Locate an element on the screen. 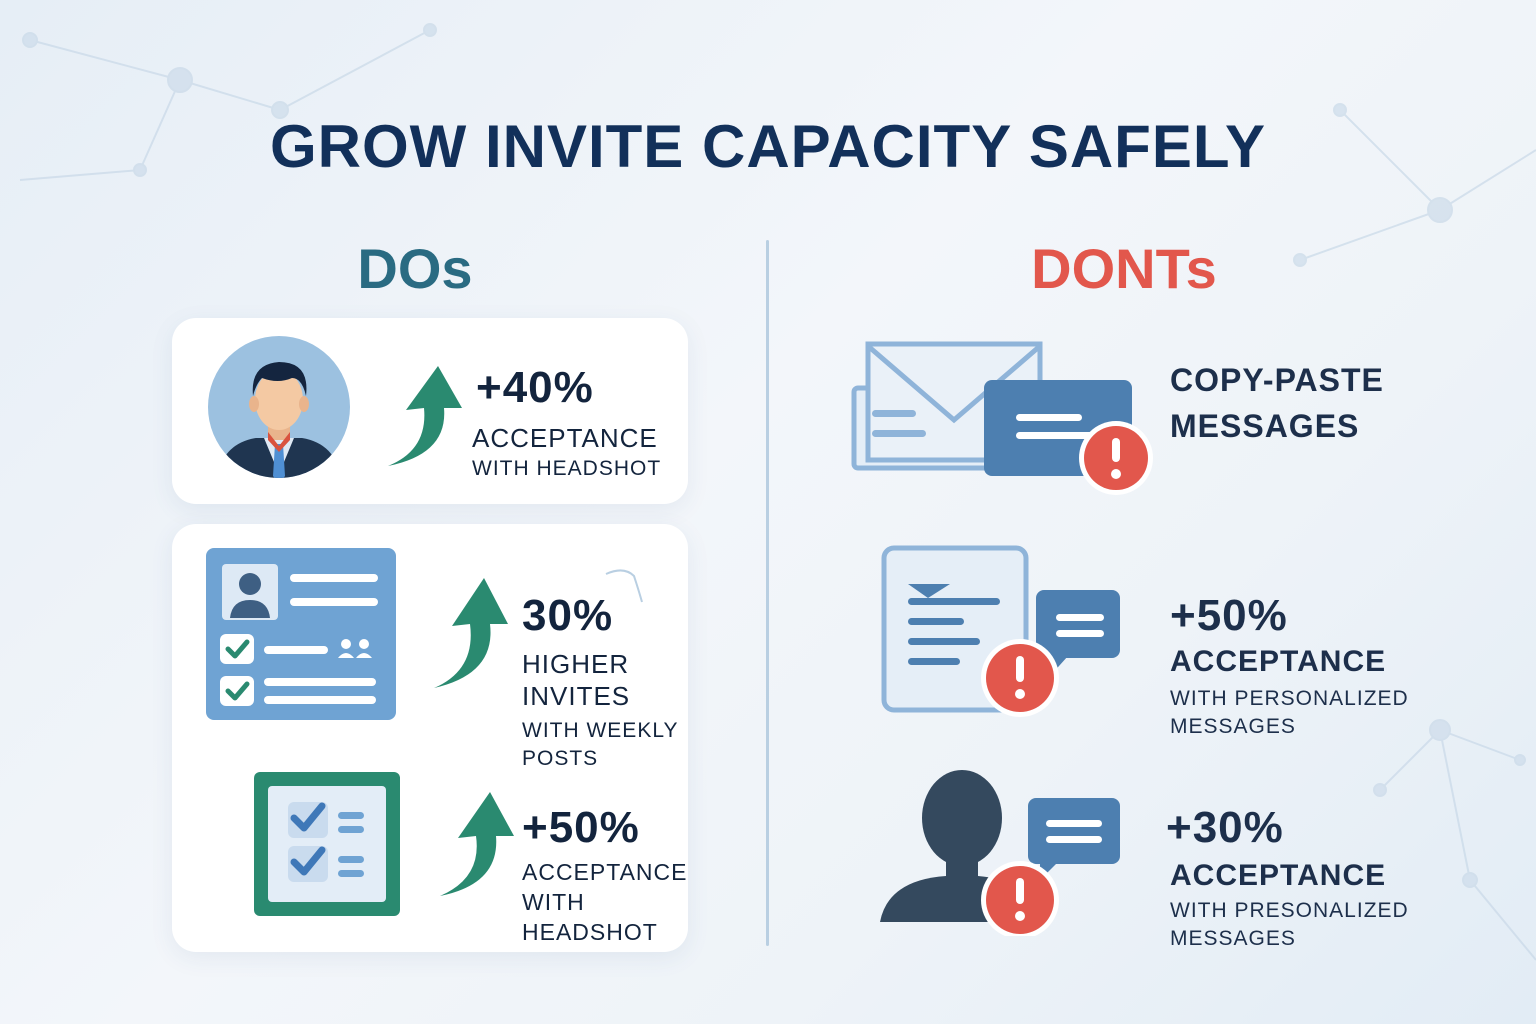 The image size is (1536, 1024). dos-item-1-label: ACCEPTANCE is located at coordinates (565, 438).